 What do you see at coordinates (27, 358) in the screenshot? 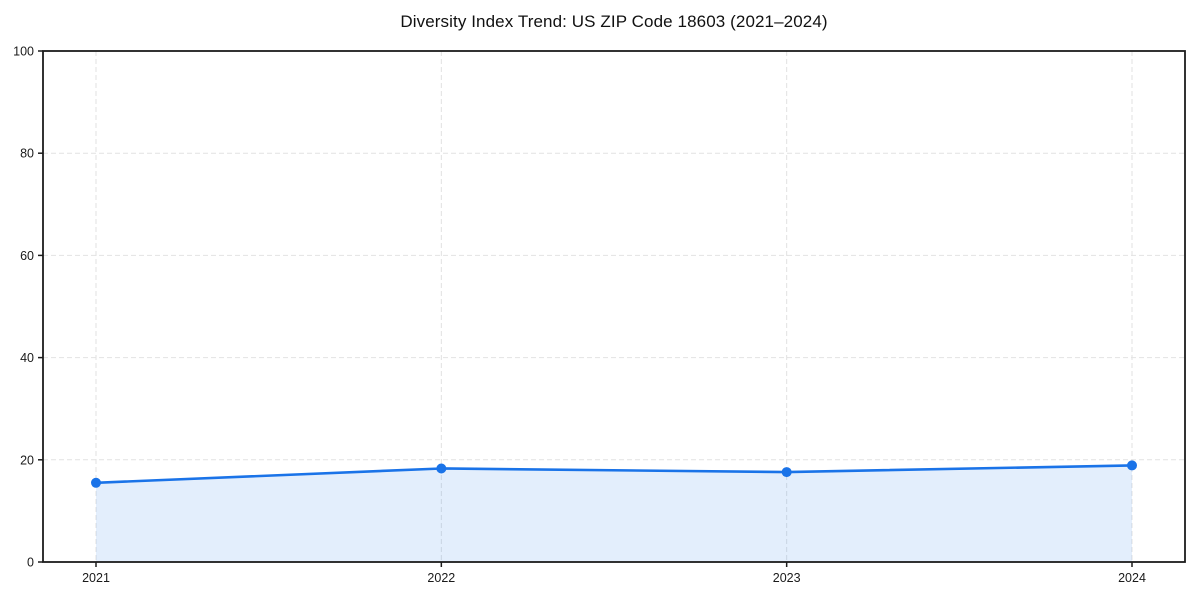
I see `y-tick-label: 40` at bounding box center [27, 358].